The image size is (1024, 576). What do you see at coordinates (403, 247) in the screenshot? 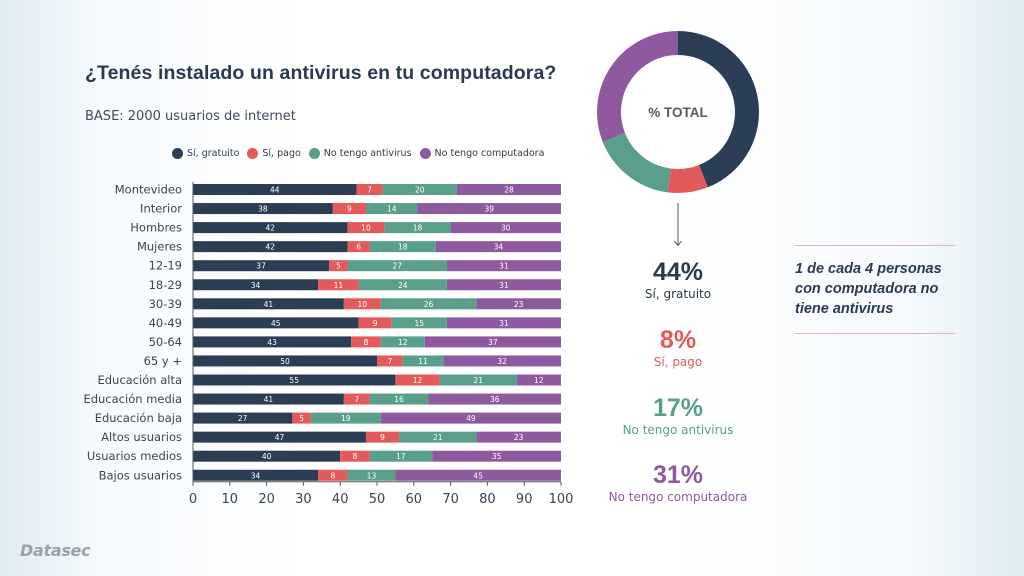
I see `bar-value-label: 18` at bounding box center [403, 247].